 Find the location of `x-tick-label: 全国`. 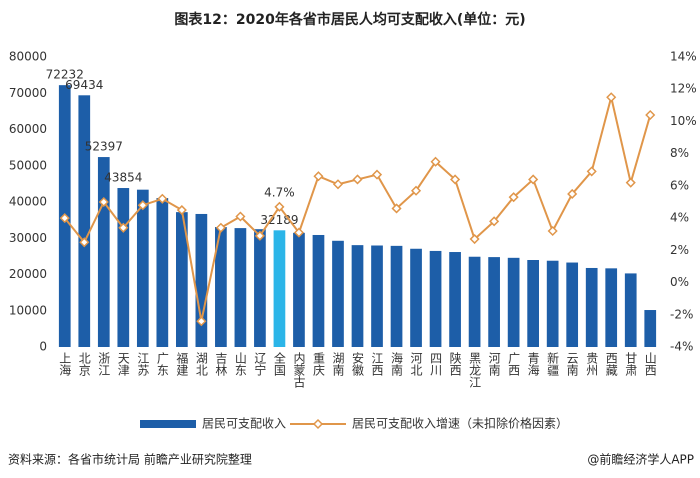

x-tick-label: 全国 is located at coordinates (279, 363).